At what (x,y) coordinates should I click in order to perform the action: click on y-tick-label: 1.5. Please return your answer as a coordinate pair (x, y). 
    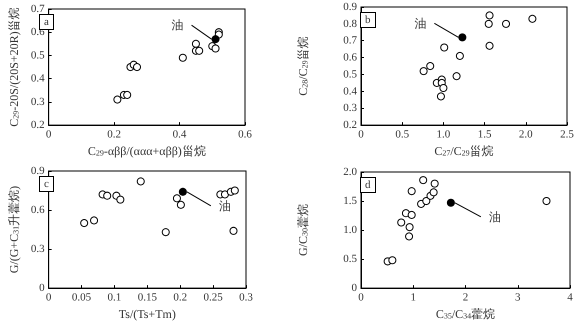
    Looking at the image, I should click on (350, 201).